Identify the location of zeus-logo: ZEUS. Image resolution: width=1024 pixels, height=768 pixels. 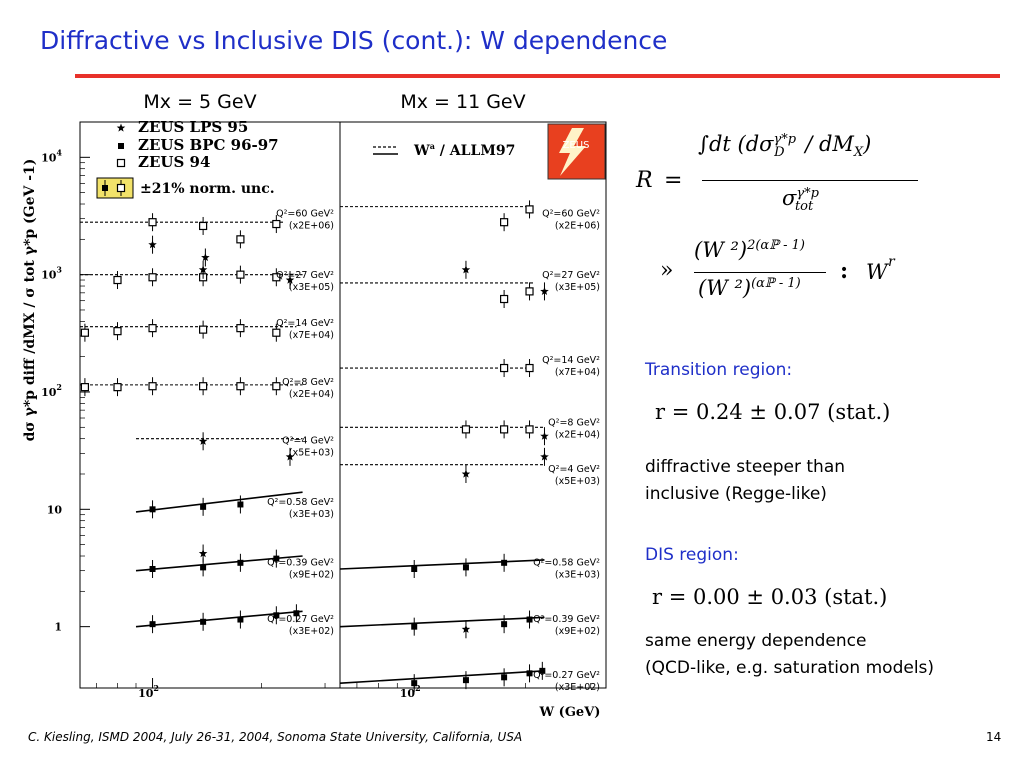
(576, 151).